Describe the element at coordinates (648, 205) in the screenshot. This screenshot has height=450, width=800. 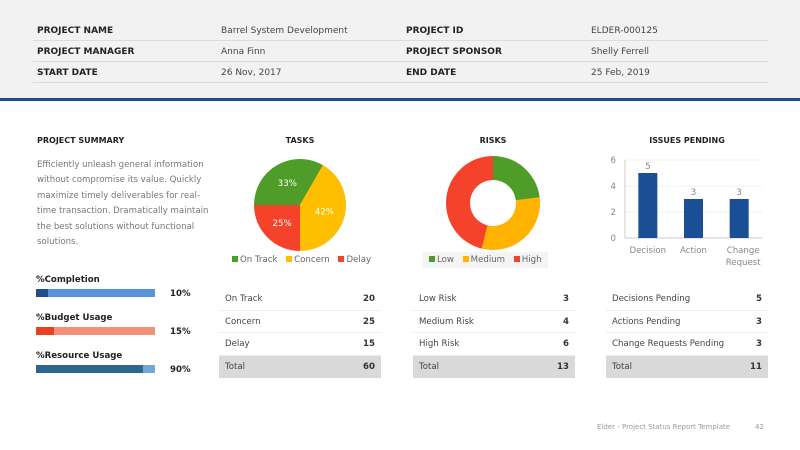
I see `bar-decision` at that location.